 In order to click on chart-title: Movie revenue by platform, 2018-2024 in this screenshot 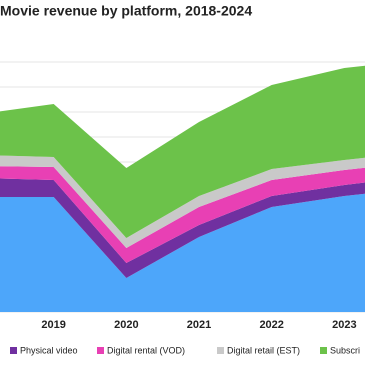, I will do `click(126, 11)`.